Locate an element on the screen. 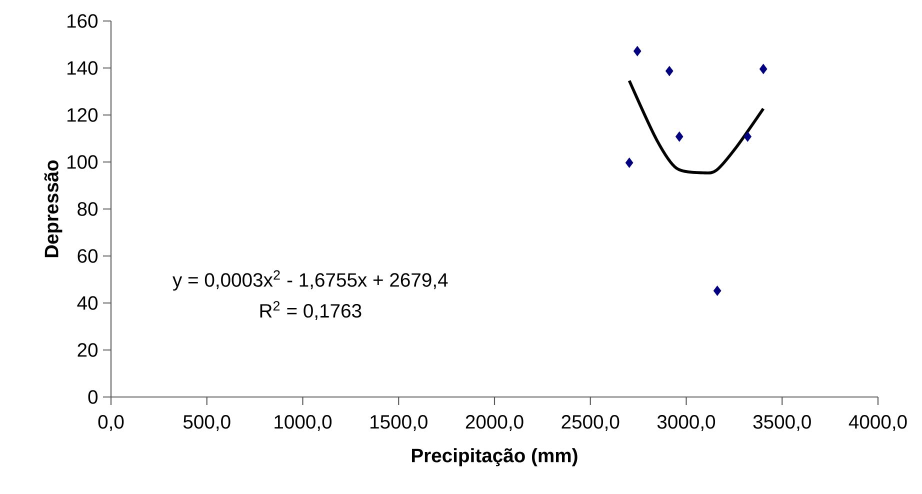 This screenshot has width=922, height=494. y-tick-label: 160 is located at coordinates (82, 21).